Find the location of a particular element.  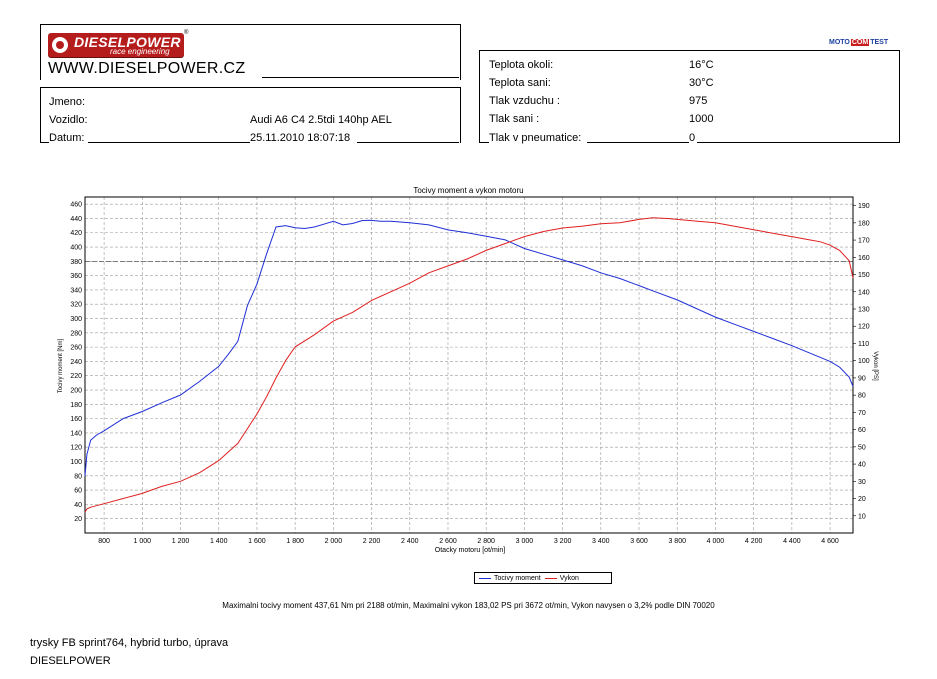

chart-title: Tocivy moment a vykon motoru is located at coordinates (468, 190).